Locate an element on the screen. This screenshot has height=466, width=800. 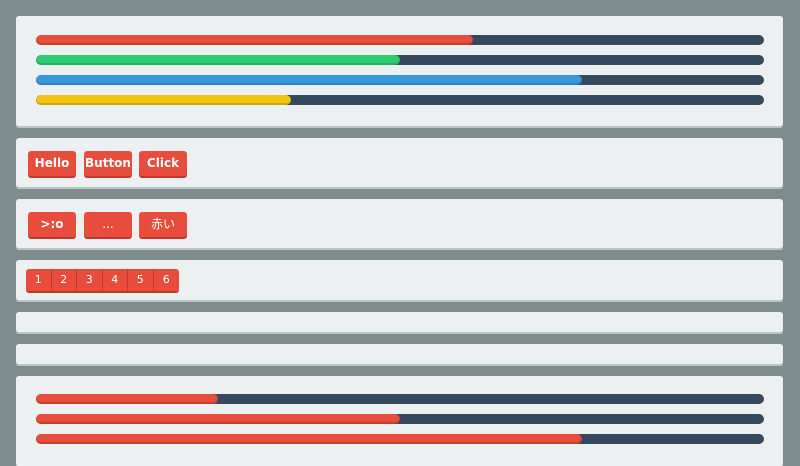
page-6-button: 6 is located at coordinates (166, 280).